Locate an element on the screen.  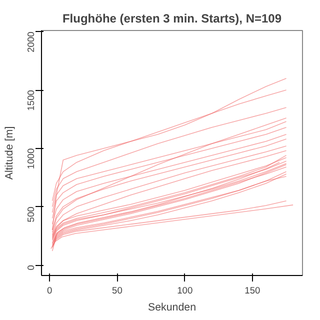
y-tick-label: 2000 is located at coordinates (31, 42).